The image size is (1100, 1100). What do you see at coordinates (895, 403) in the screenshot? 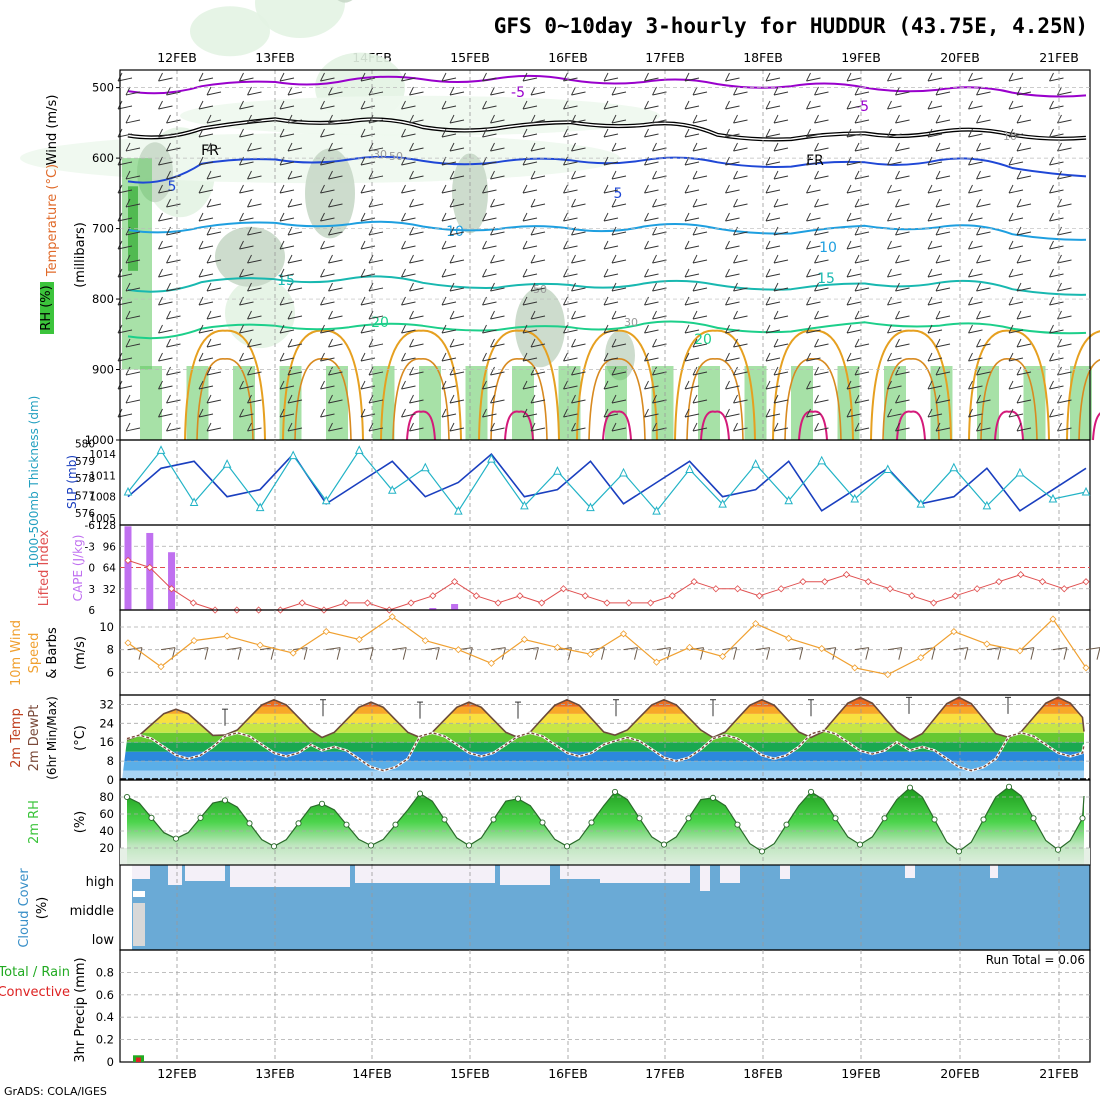
I see `rh-lowlevel-column` at bounding box center [895, 403].